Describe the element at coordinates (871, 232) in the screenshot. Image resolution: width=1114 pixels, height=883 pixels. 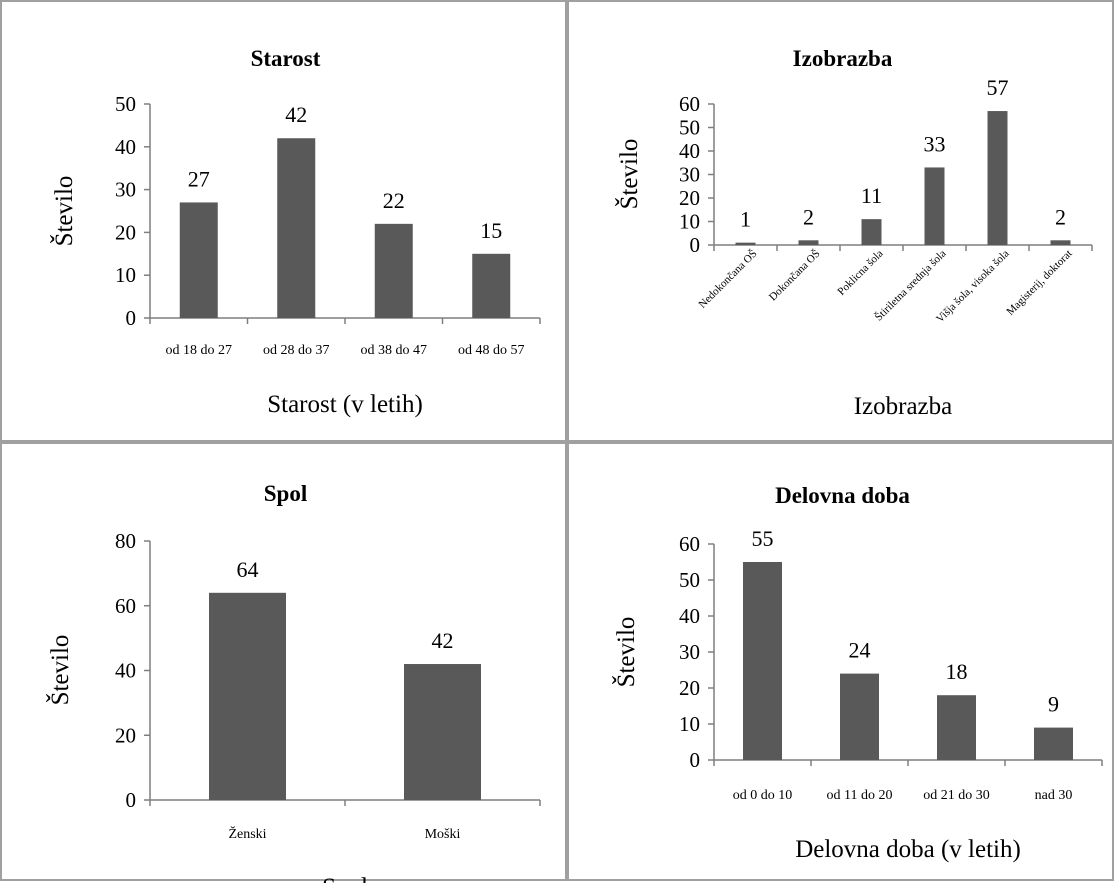
I see `bar-poklicna-sola` at that location.